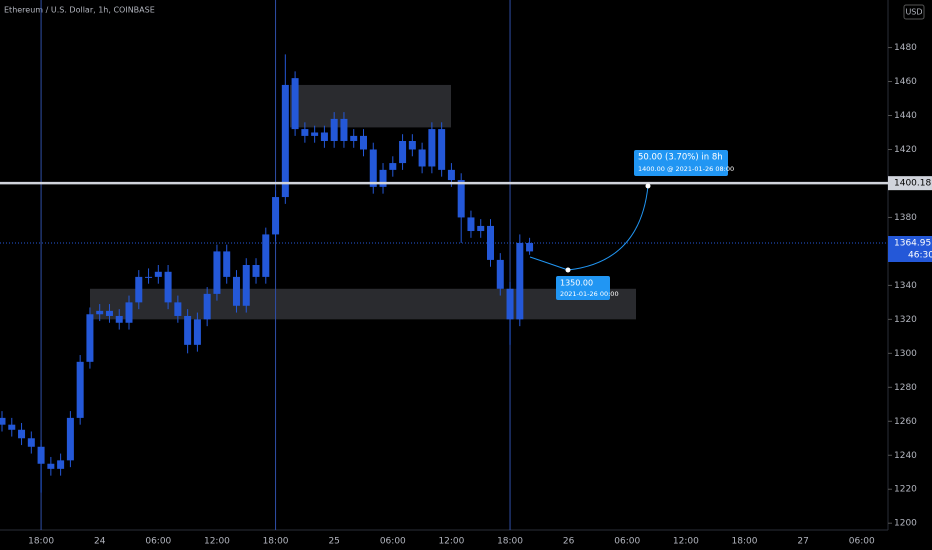 The width and height of the screenshot is (932, 550). I want to click on y-tick-label: 1220, so click(905, 490).